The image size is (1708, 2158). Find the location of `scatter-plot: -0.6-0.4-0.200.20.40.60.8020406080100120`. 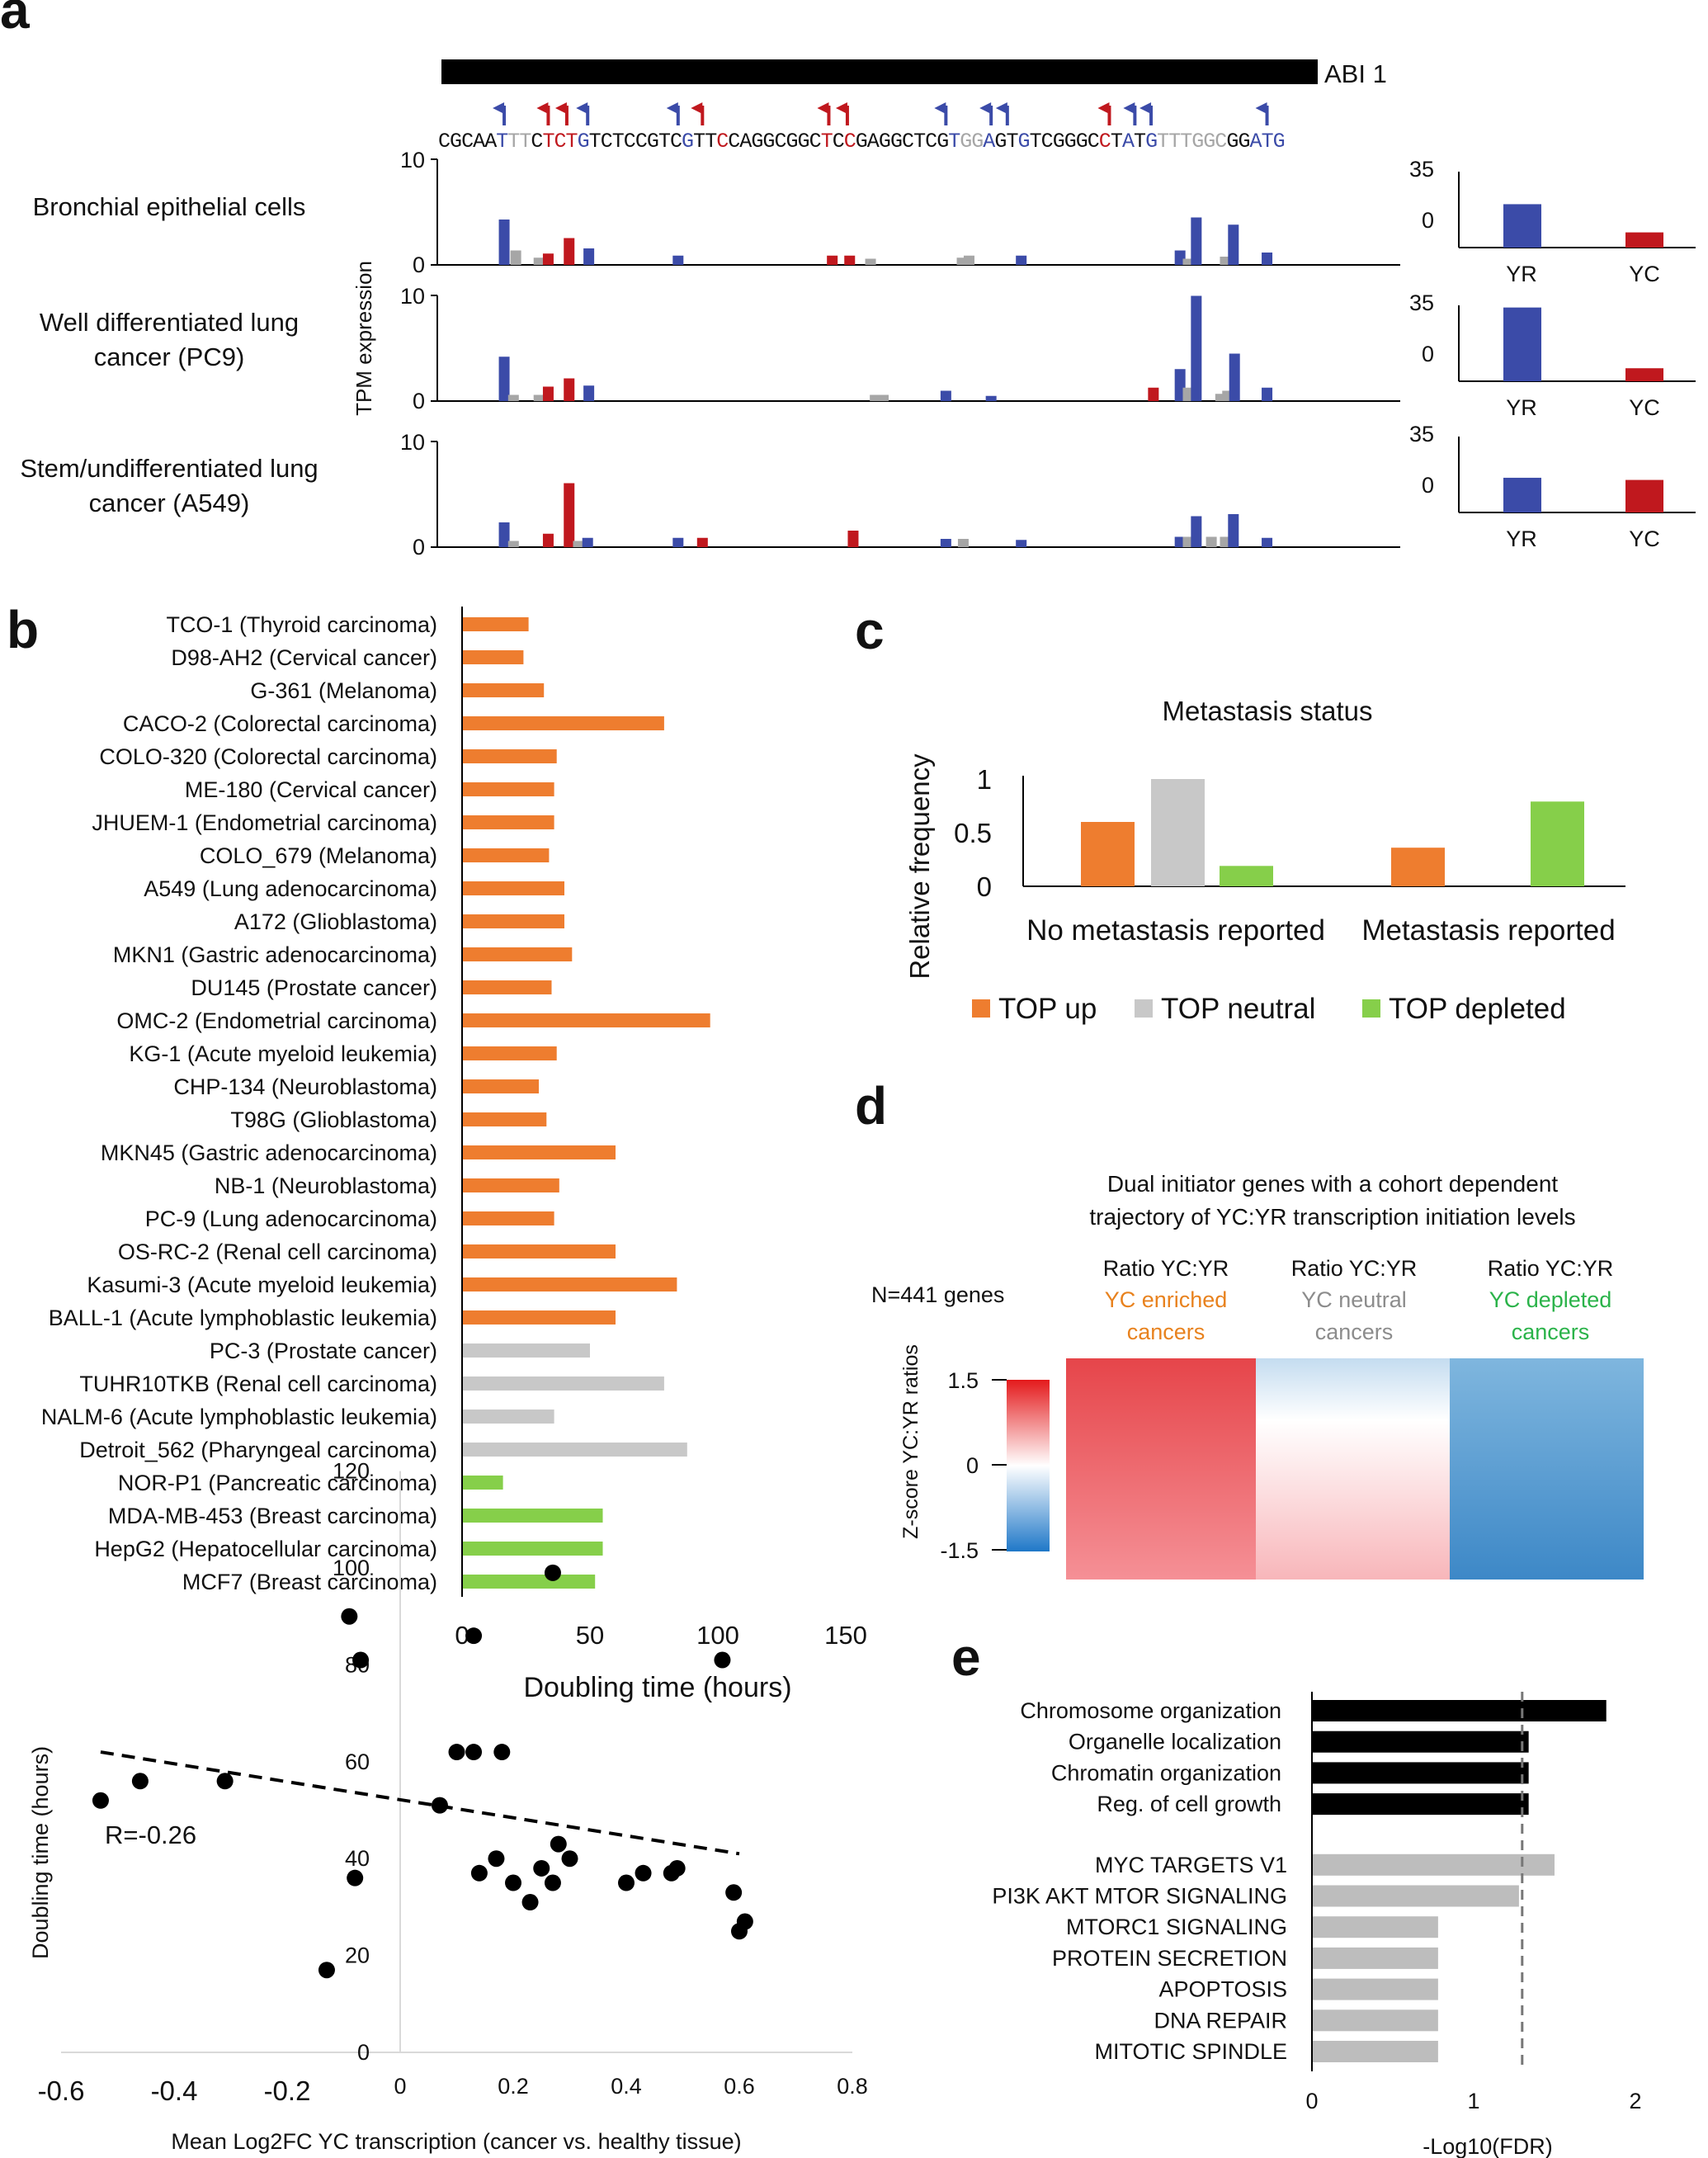

scatter-plot: -0.6-0.4-0.200.20.40.60.8020406080100120 is located at coordinates (453, 1782).